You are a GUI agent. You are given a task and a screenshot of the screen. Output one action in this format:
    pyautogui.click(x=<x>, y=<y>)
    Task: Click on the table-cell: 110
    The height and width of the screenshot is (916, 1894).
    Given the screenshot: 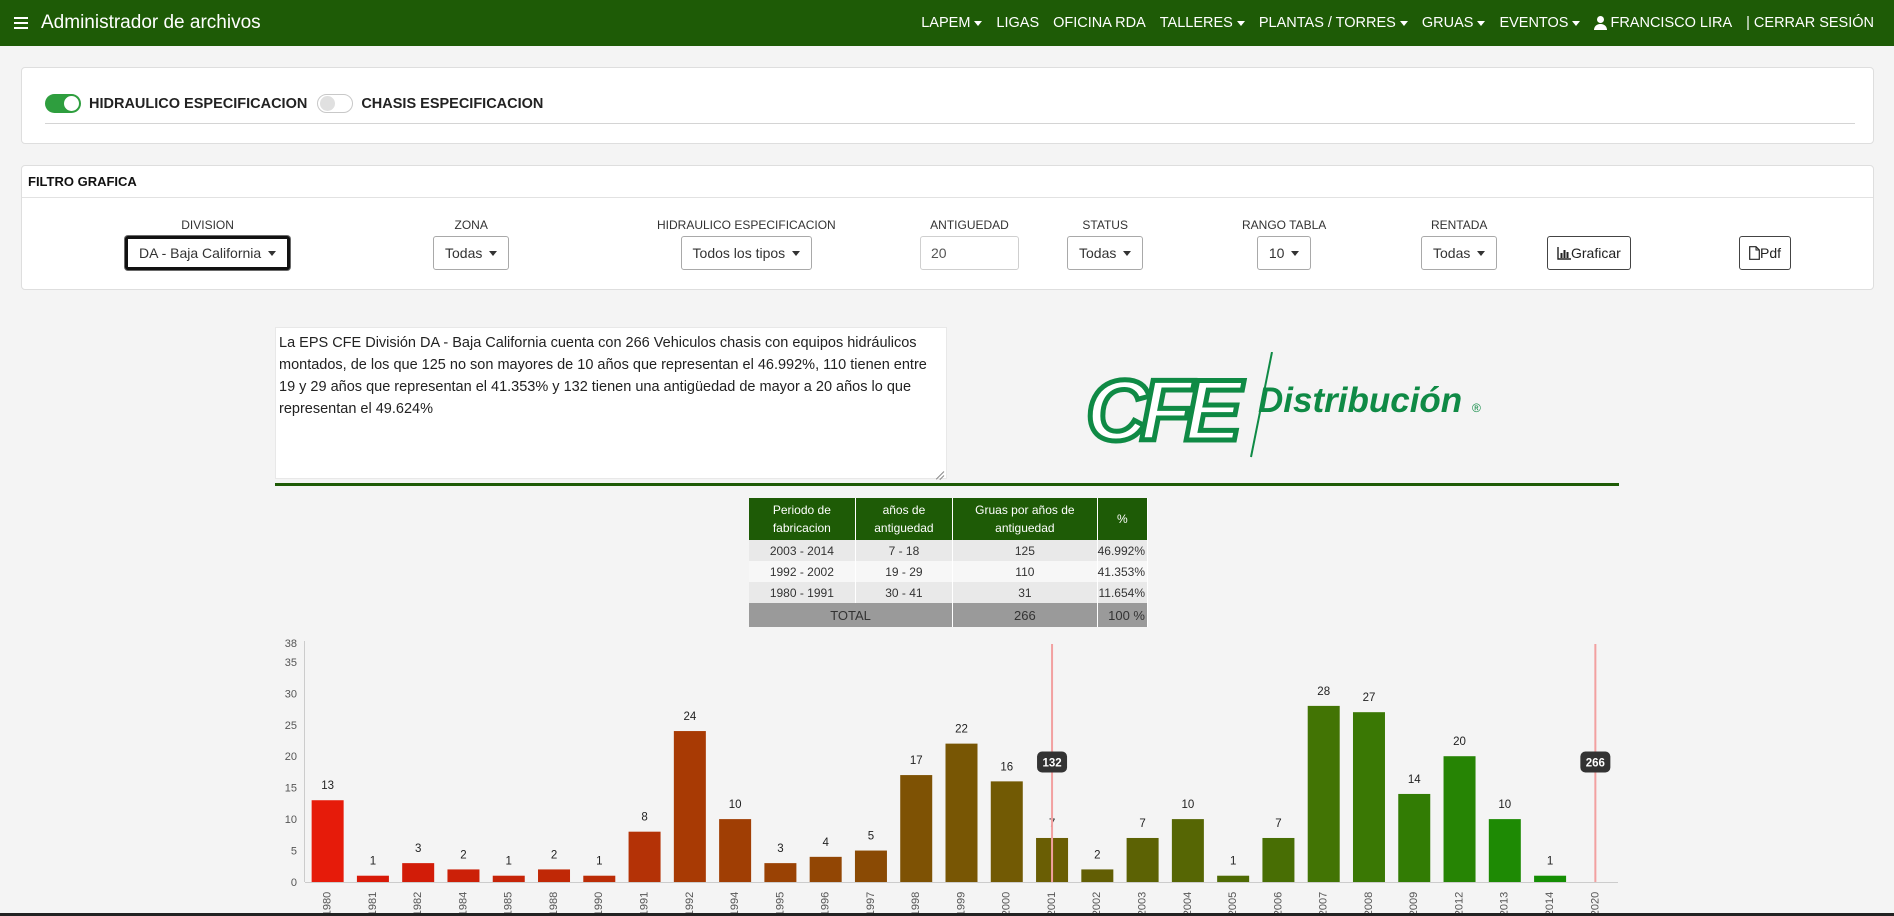 What is the action you would take?
    pyautogui.click(x=1025, y=571)
    